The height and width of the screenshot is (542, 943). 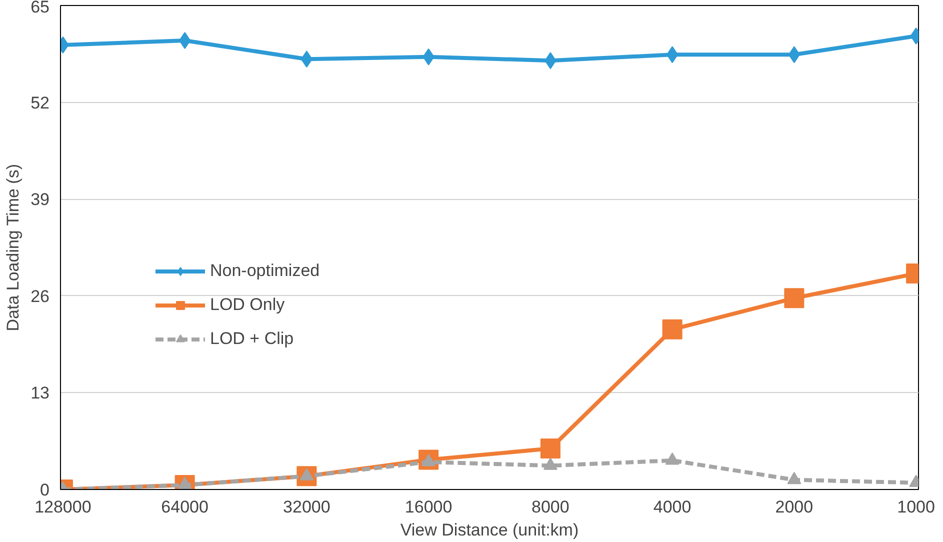 I want to click on y-tick-label: 39, so click(x=40, y=200).